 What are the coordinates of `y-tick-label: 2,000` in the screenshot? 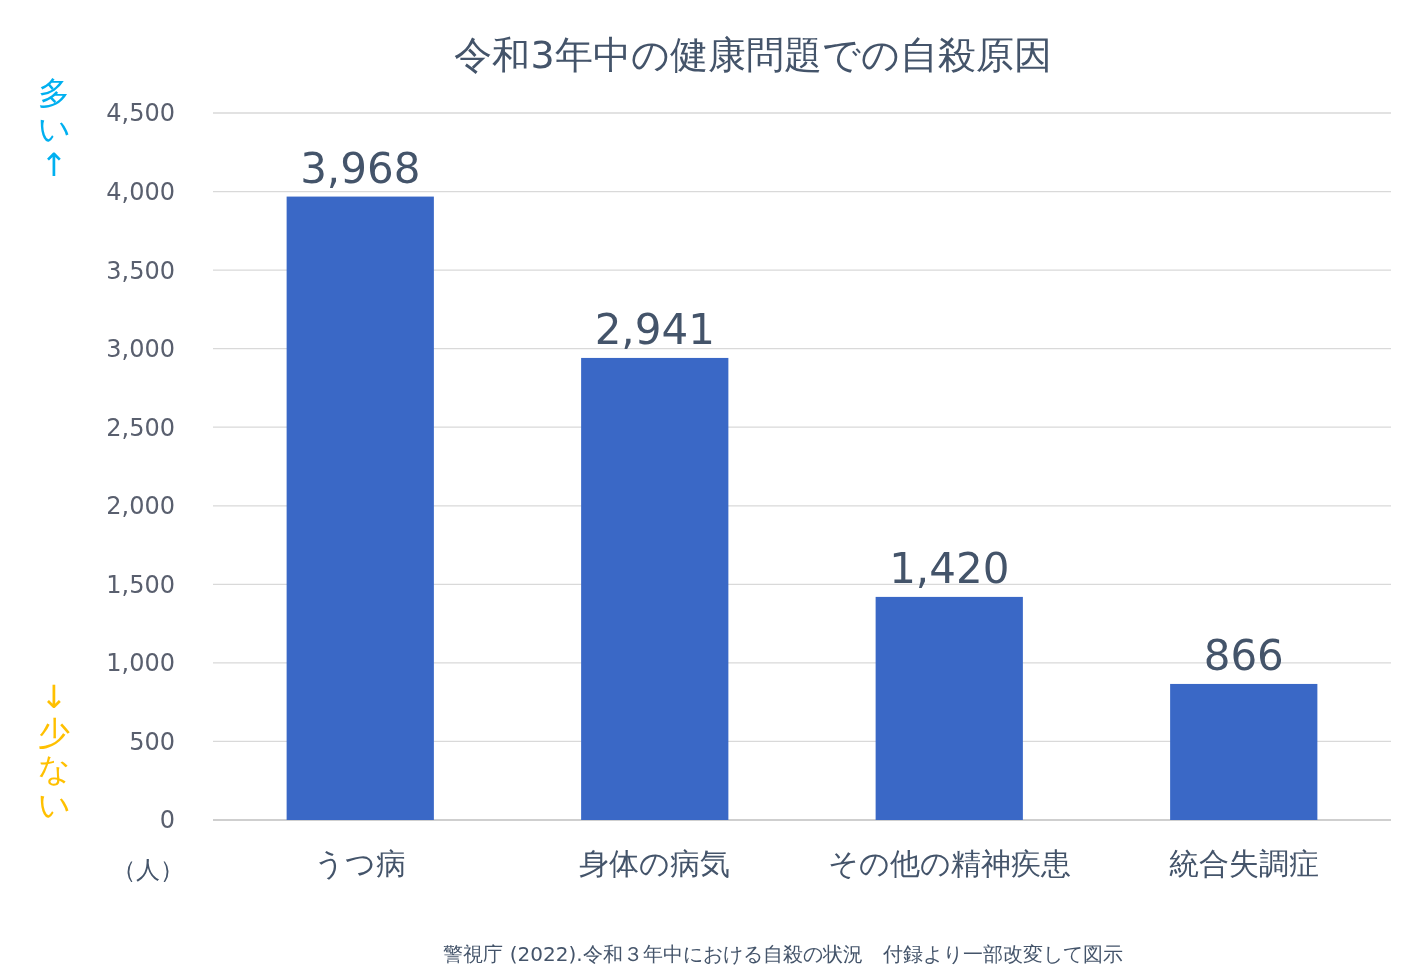 It's located at (140, 506).